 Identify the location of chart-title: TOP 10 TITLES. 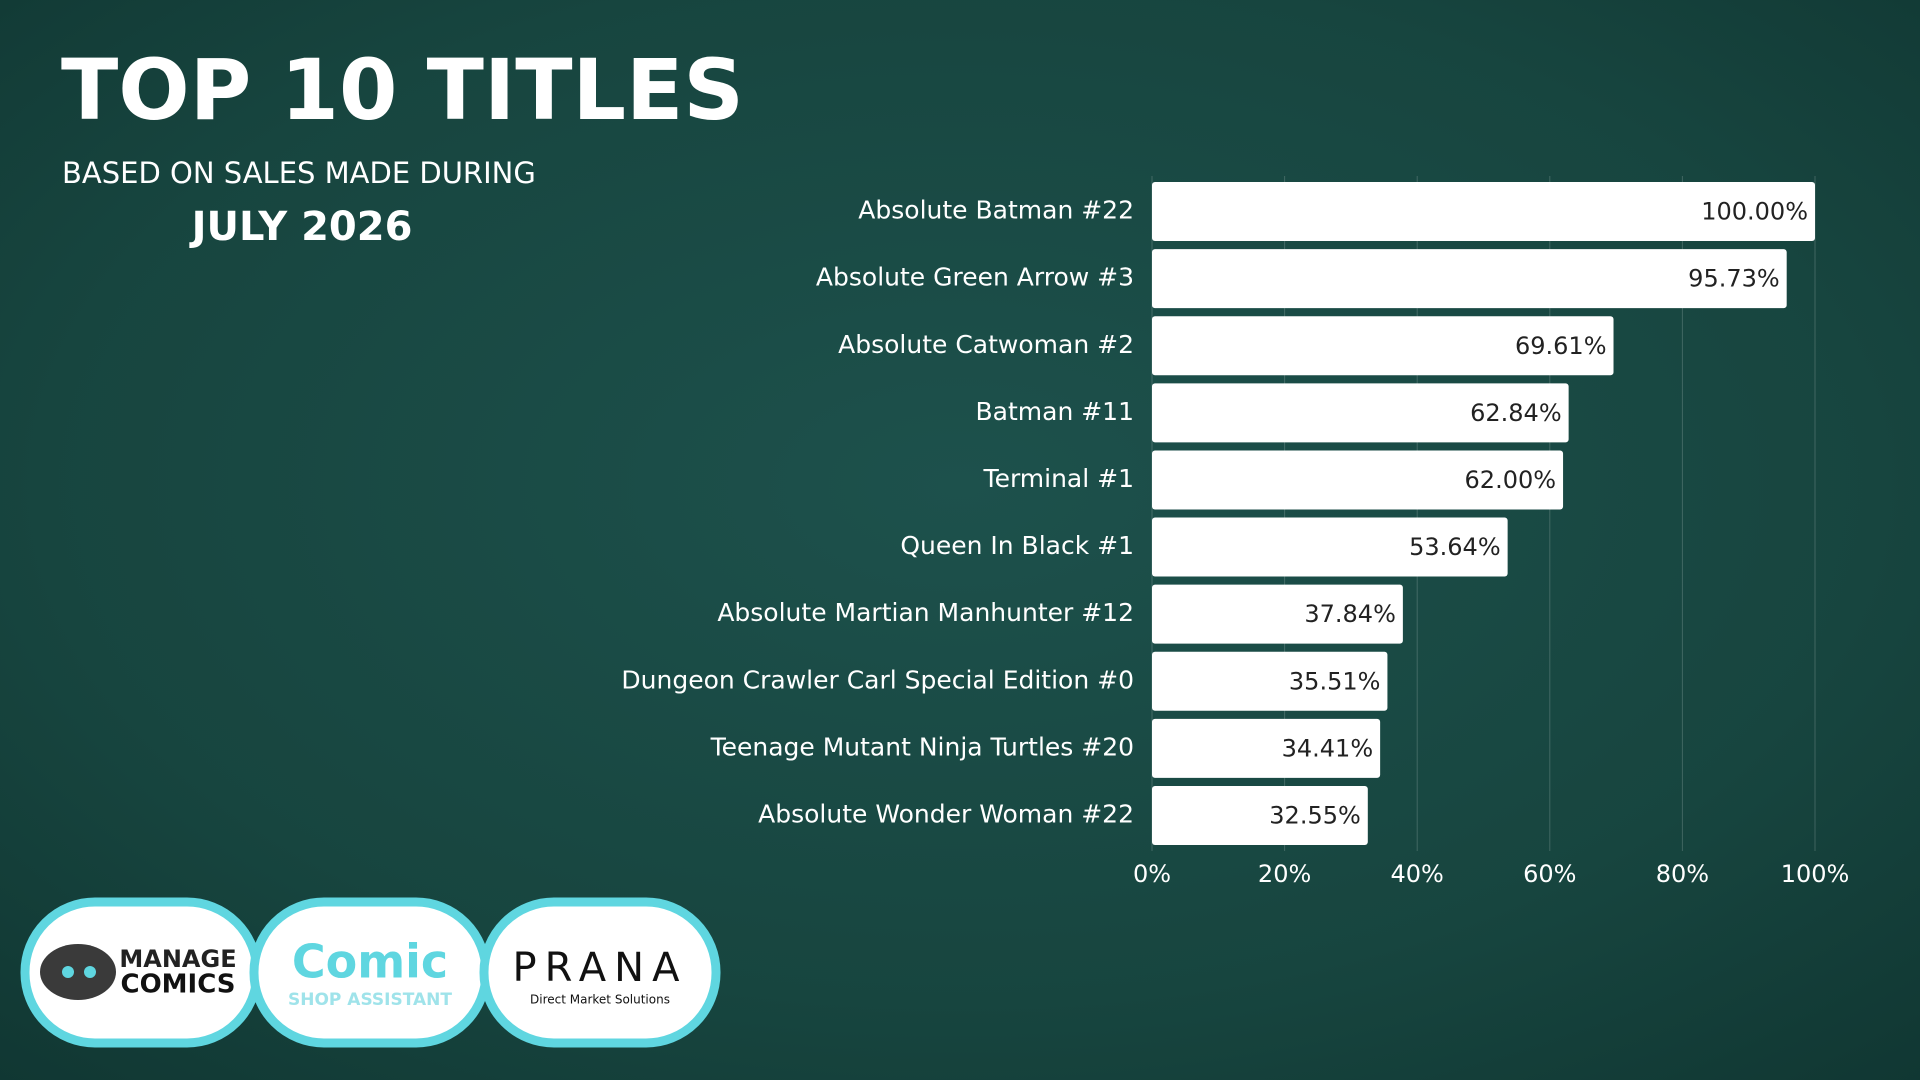
(402, 90).